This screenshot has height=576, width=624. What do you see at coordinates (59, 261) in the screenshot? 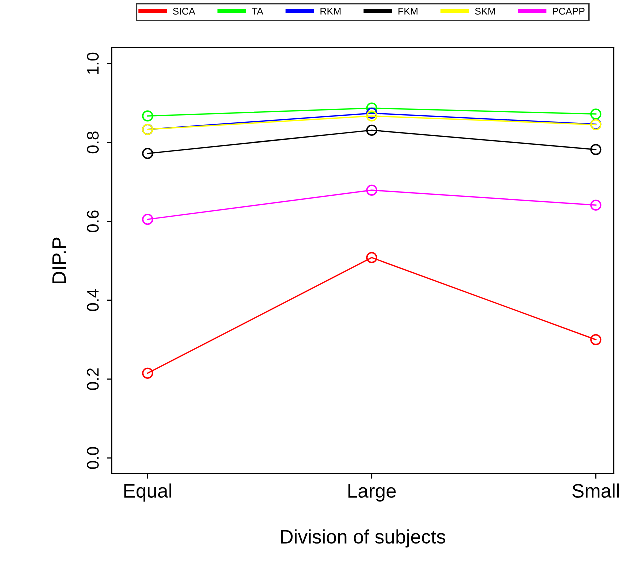
I see `y-axis-title: DIP.P` at bounding box center [59, 261].